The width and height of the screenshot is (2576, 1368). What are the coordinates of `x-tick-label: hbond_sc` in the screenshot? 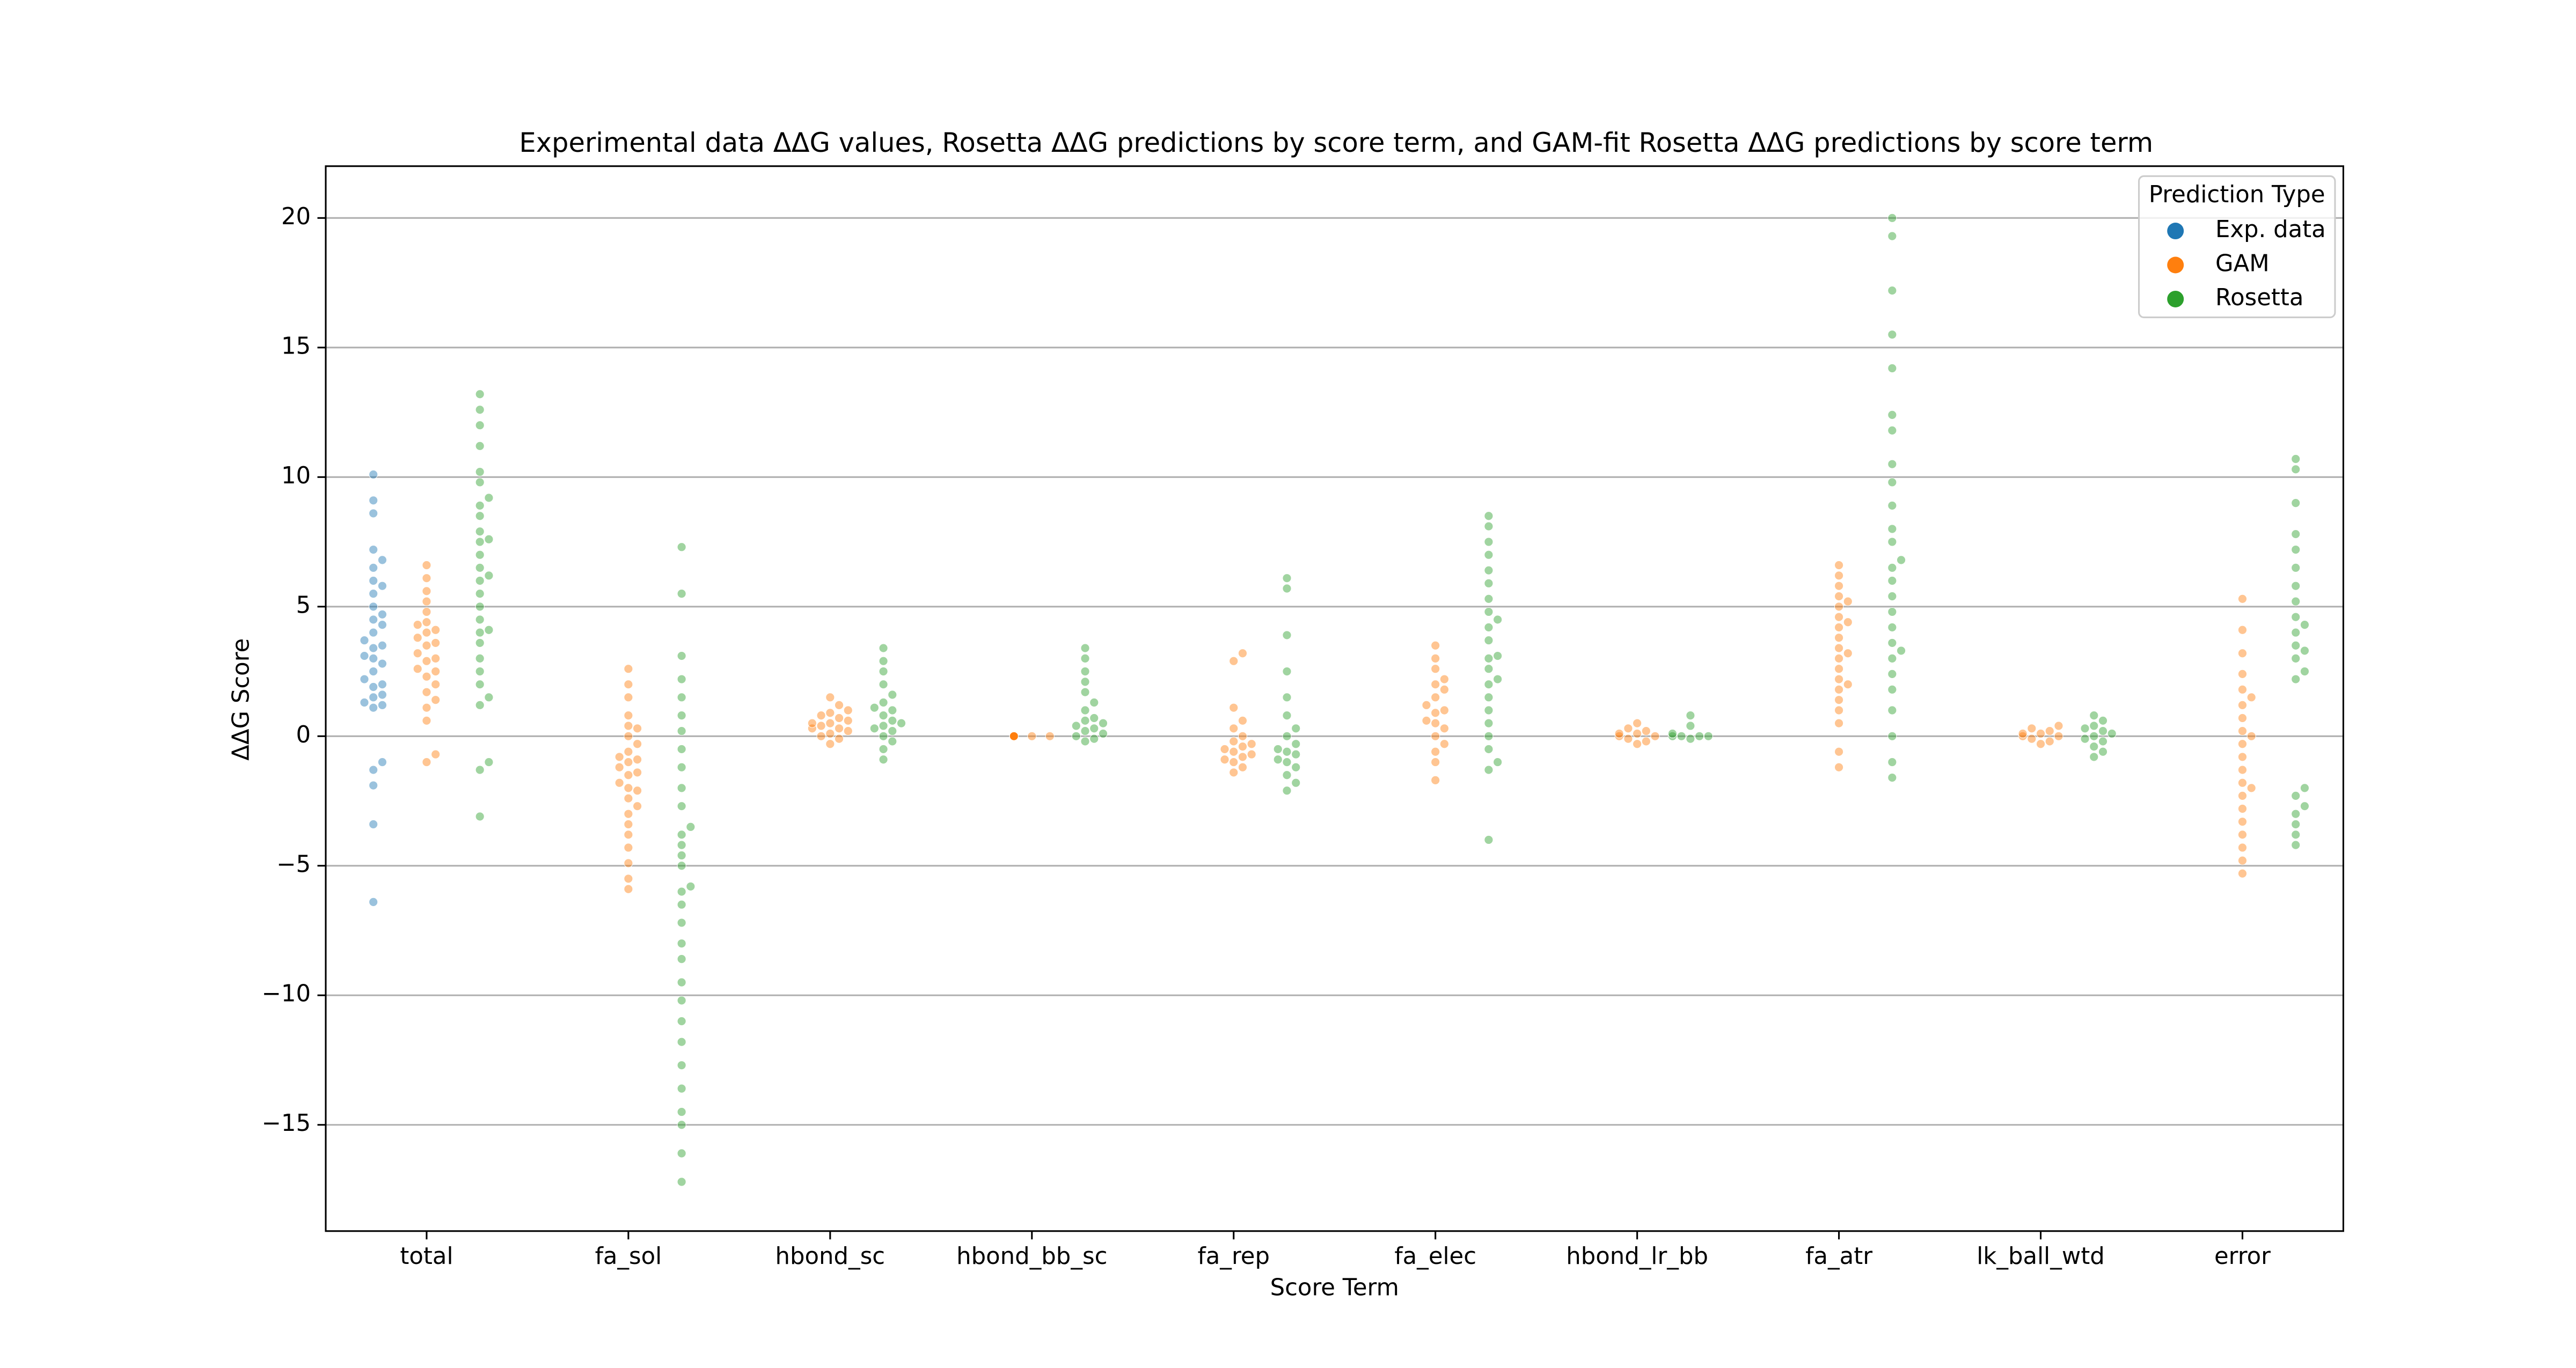 It's located at (830, 1256).